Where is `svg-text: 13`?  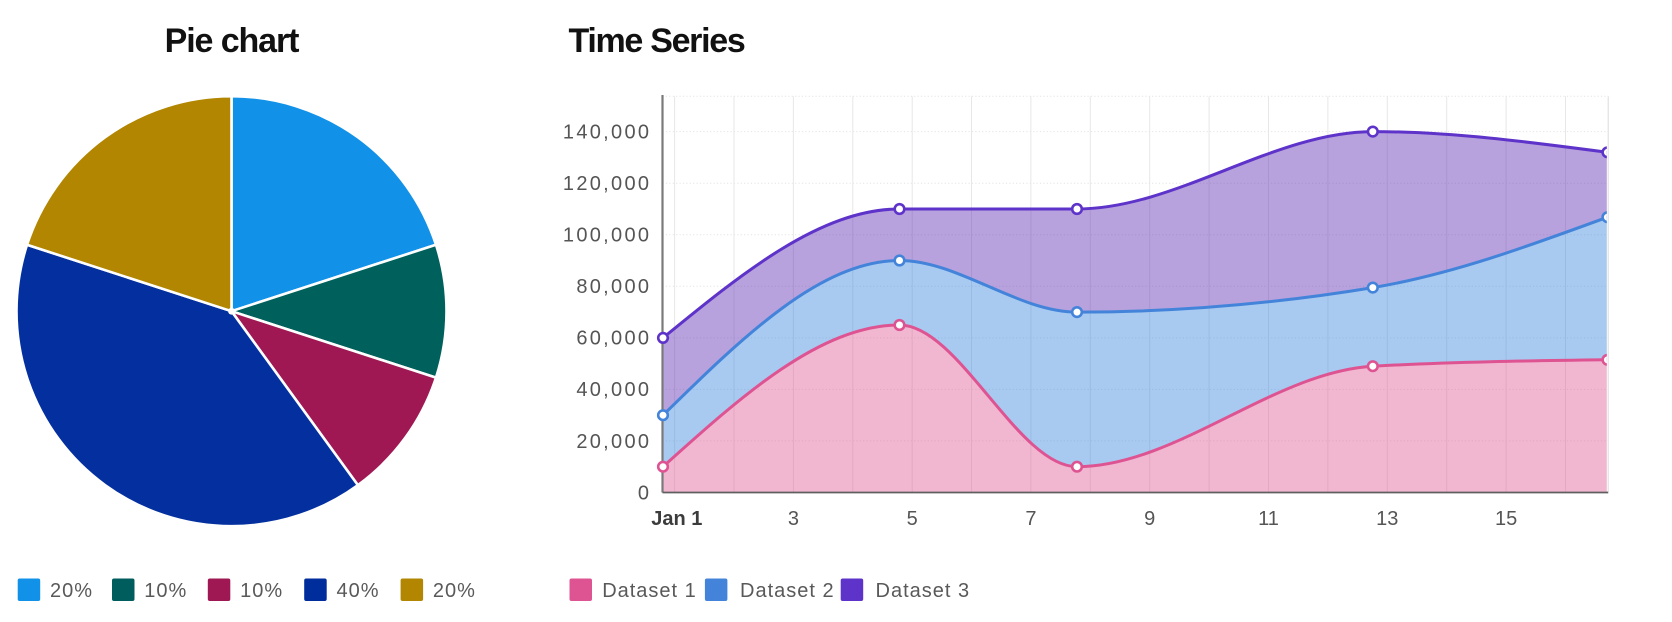
svg-text: 13 is located at coordinates (1387, 519).